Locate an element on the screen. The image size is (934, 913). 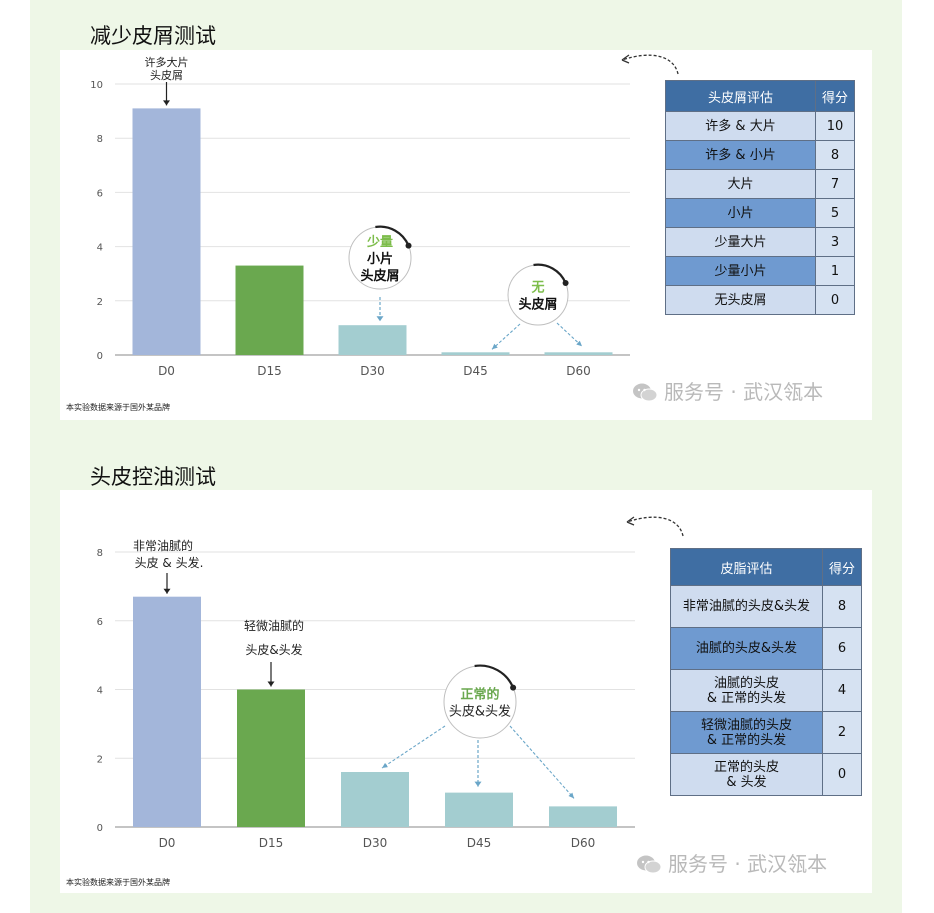
table-row: 大片 7 is located at coordinates (760, 184).